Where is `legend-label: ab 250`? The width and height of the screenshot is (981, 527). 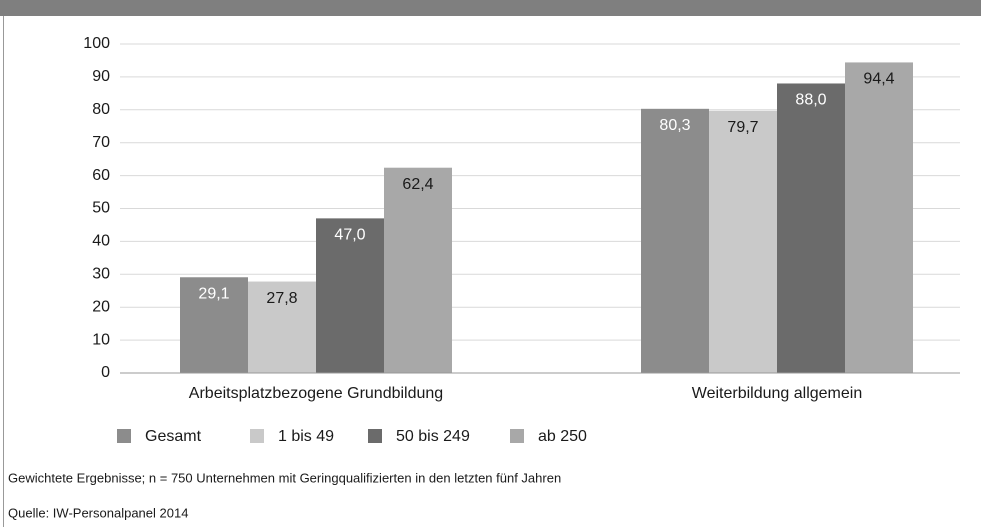 legend-label: ab 250 is located at coordinates (562, 436).